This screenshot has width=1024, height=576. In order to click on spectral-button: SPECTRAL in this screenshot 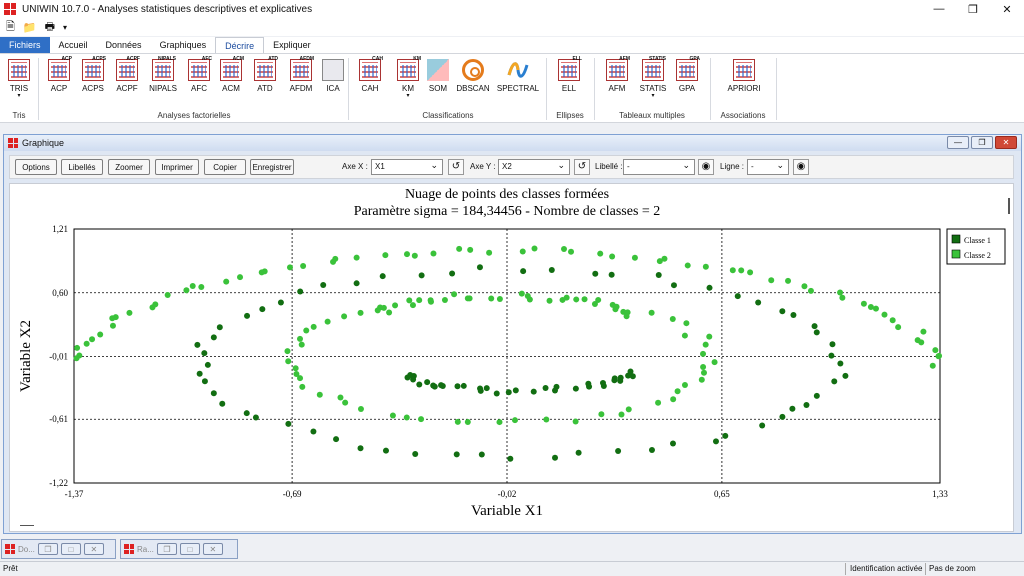, I will do `click(518, 76)`.